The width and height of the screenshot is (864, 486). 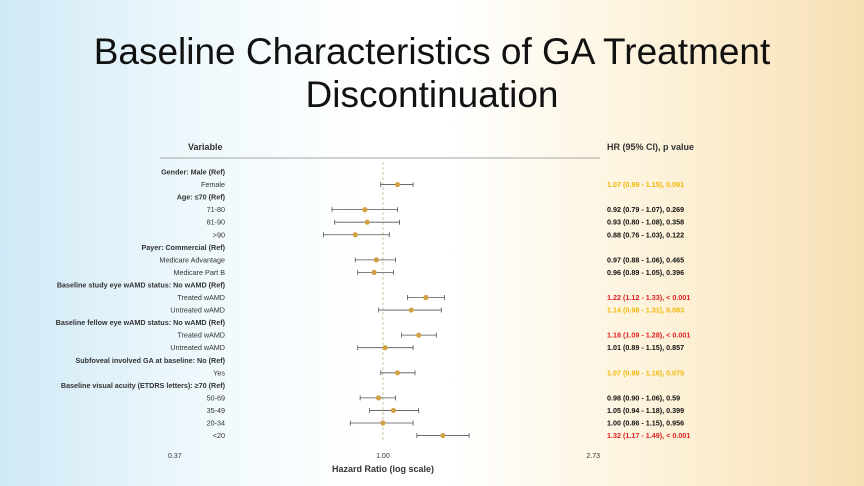 I want to click on hr-value: 0.92 (0.79 - 1.07), 0.269, so click(x=645, y=209).